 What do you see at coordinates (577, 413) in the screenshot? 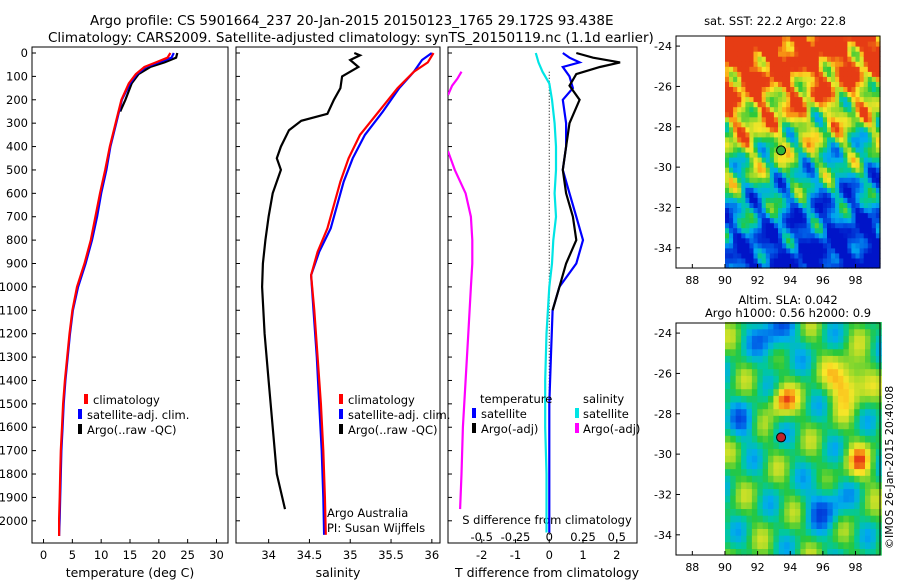
I see `legend-swatch-s-satellite` at bounding box center [577, 413].